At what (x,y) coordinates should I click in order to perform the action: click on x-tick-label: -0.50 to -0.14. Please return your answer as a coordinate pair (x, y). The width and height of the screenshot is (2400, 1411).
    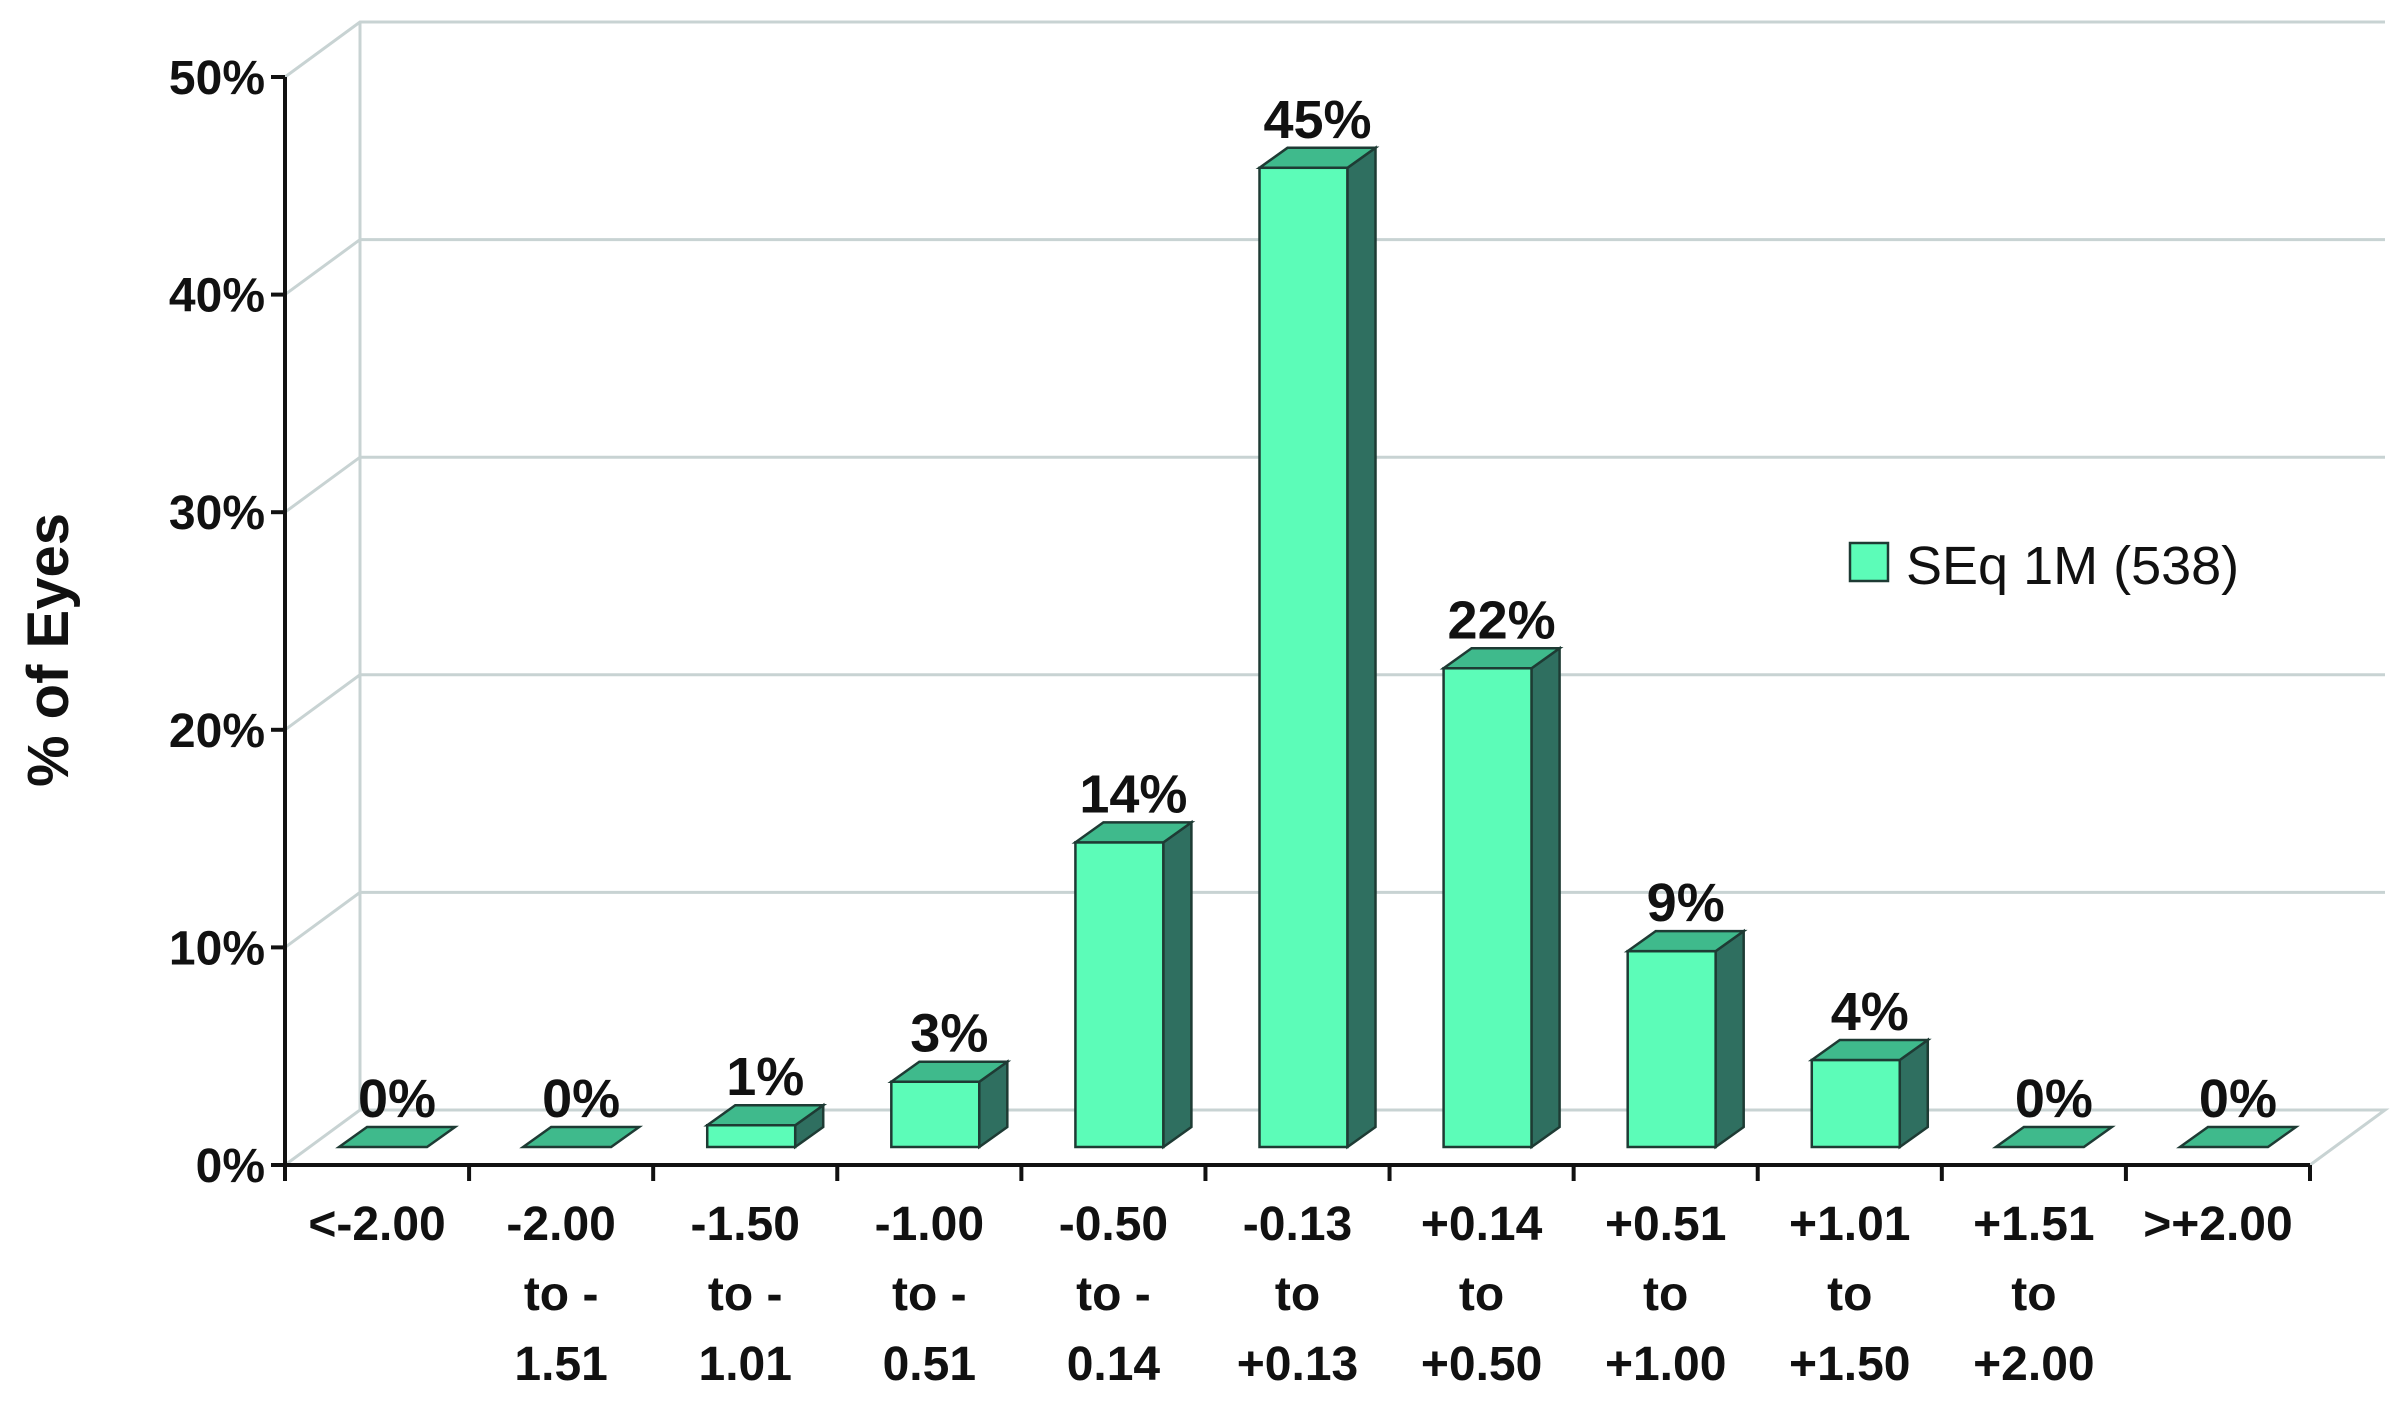
    Looking at the image, I should click on (1113, 1294).